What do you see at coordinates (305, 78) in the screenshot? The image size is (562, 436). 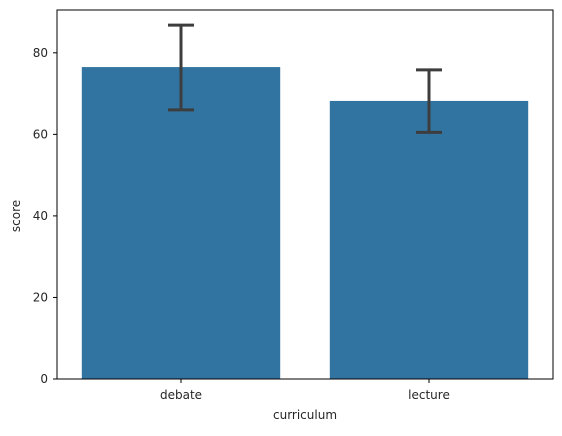 I see `errorbars-layer` at bounding box center [305, 78].